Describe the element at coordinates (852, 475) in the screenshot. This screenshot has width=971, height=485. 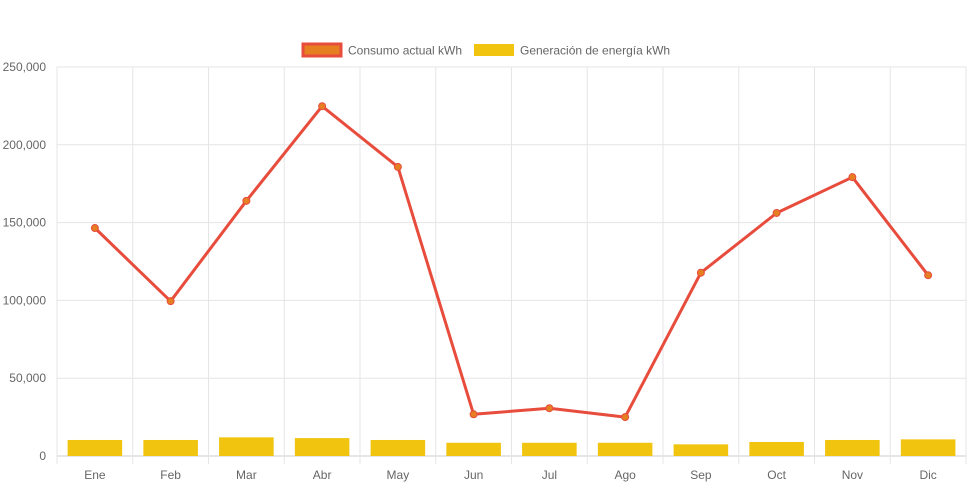
I see `x-tick-label: Nov` at that location.